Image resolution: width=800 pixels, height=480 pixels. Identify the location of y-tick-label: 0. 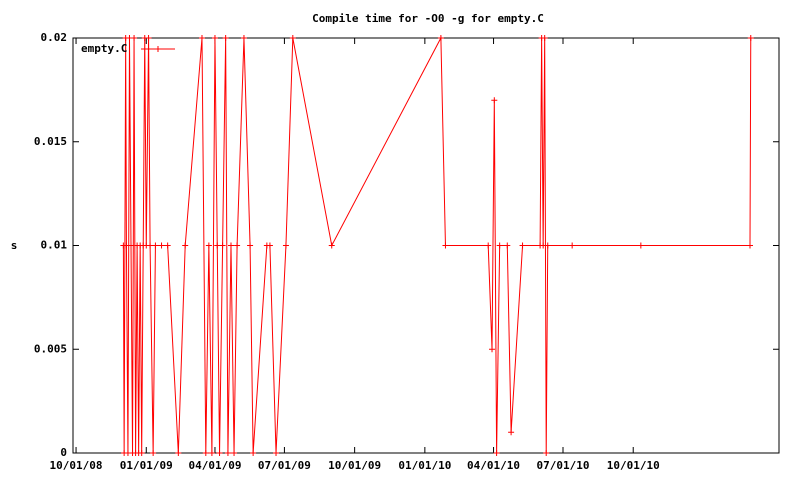
(63, 452).